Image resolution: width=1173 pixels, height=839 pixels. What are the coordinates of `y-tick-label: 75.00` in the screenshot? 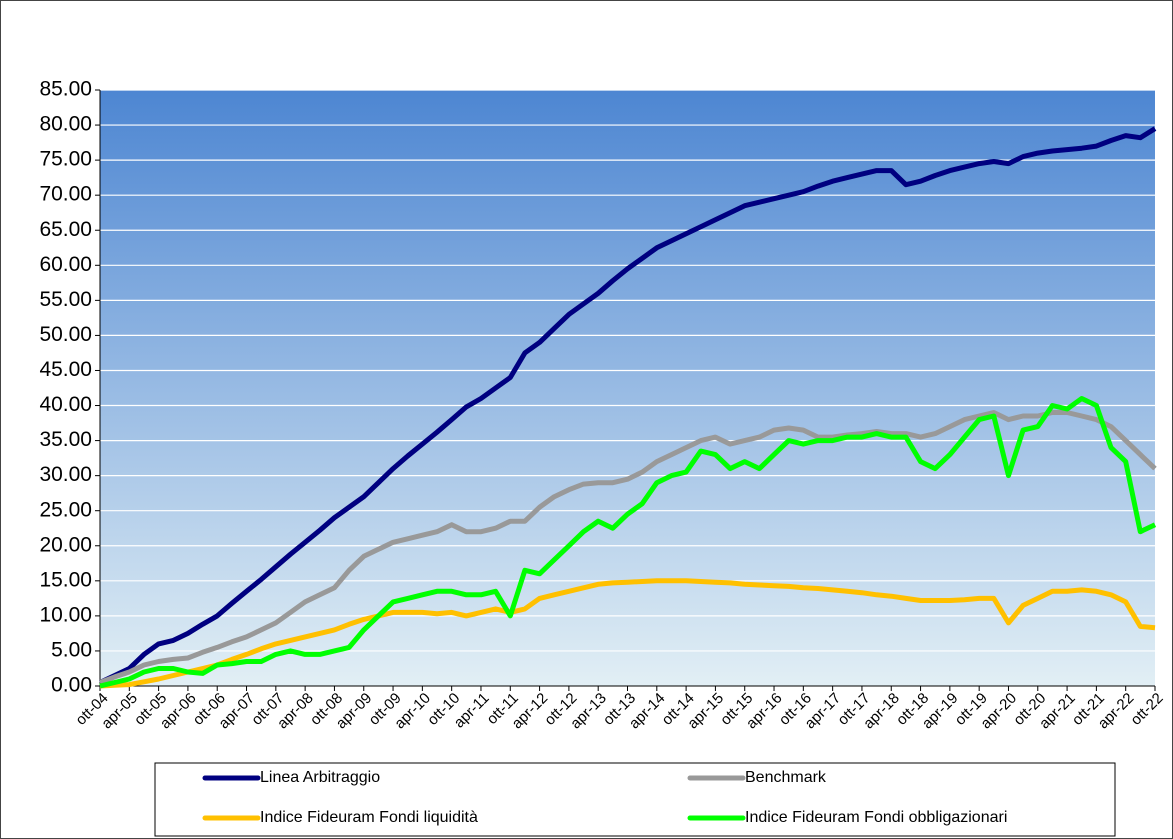 It's located at (65, 159).